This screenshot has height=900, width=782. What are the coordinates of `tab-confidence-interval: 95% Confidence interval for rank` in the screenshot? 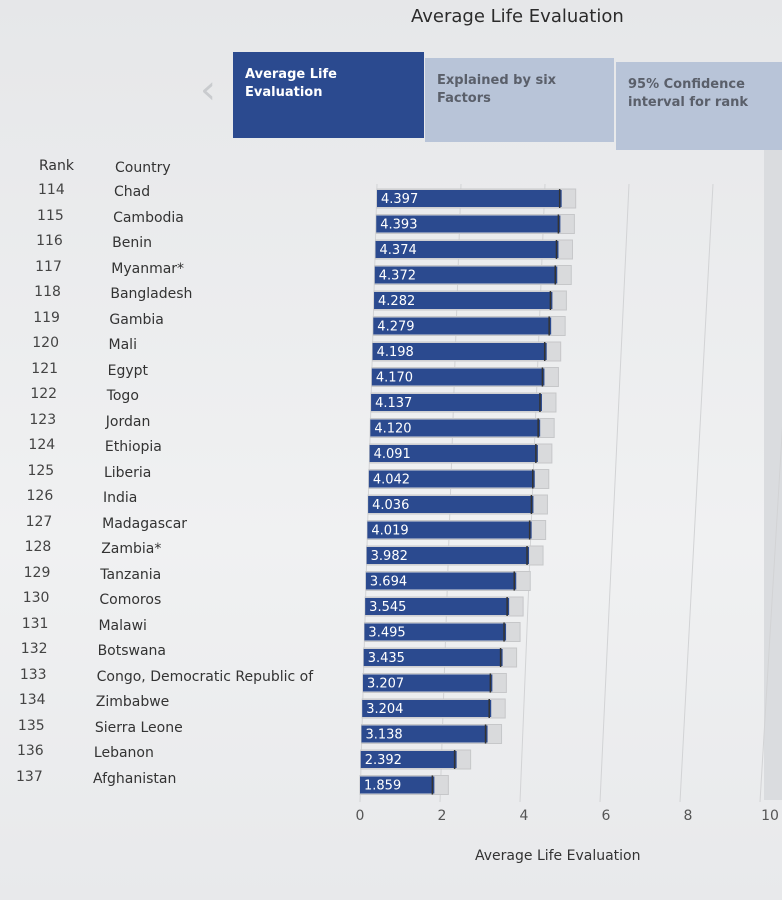 It's located at (699, 106).